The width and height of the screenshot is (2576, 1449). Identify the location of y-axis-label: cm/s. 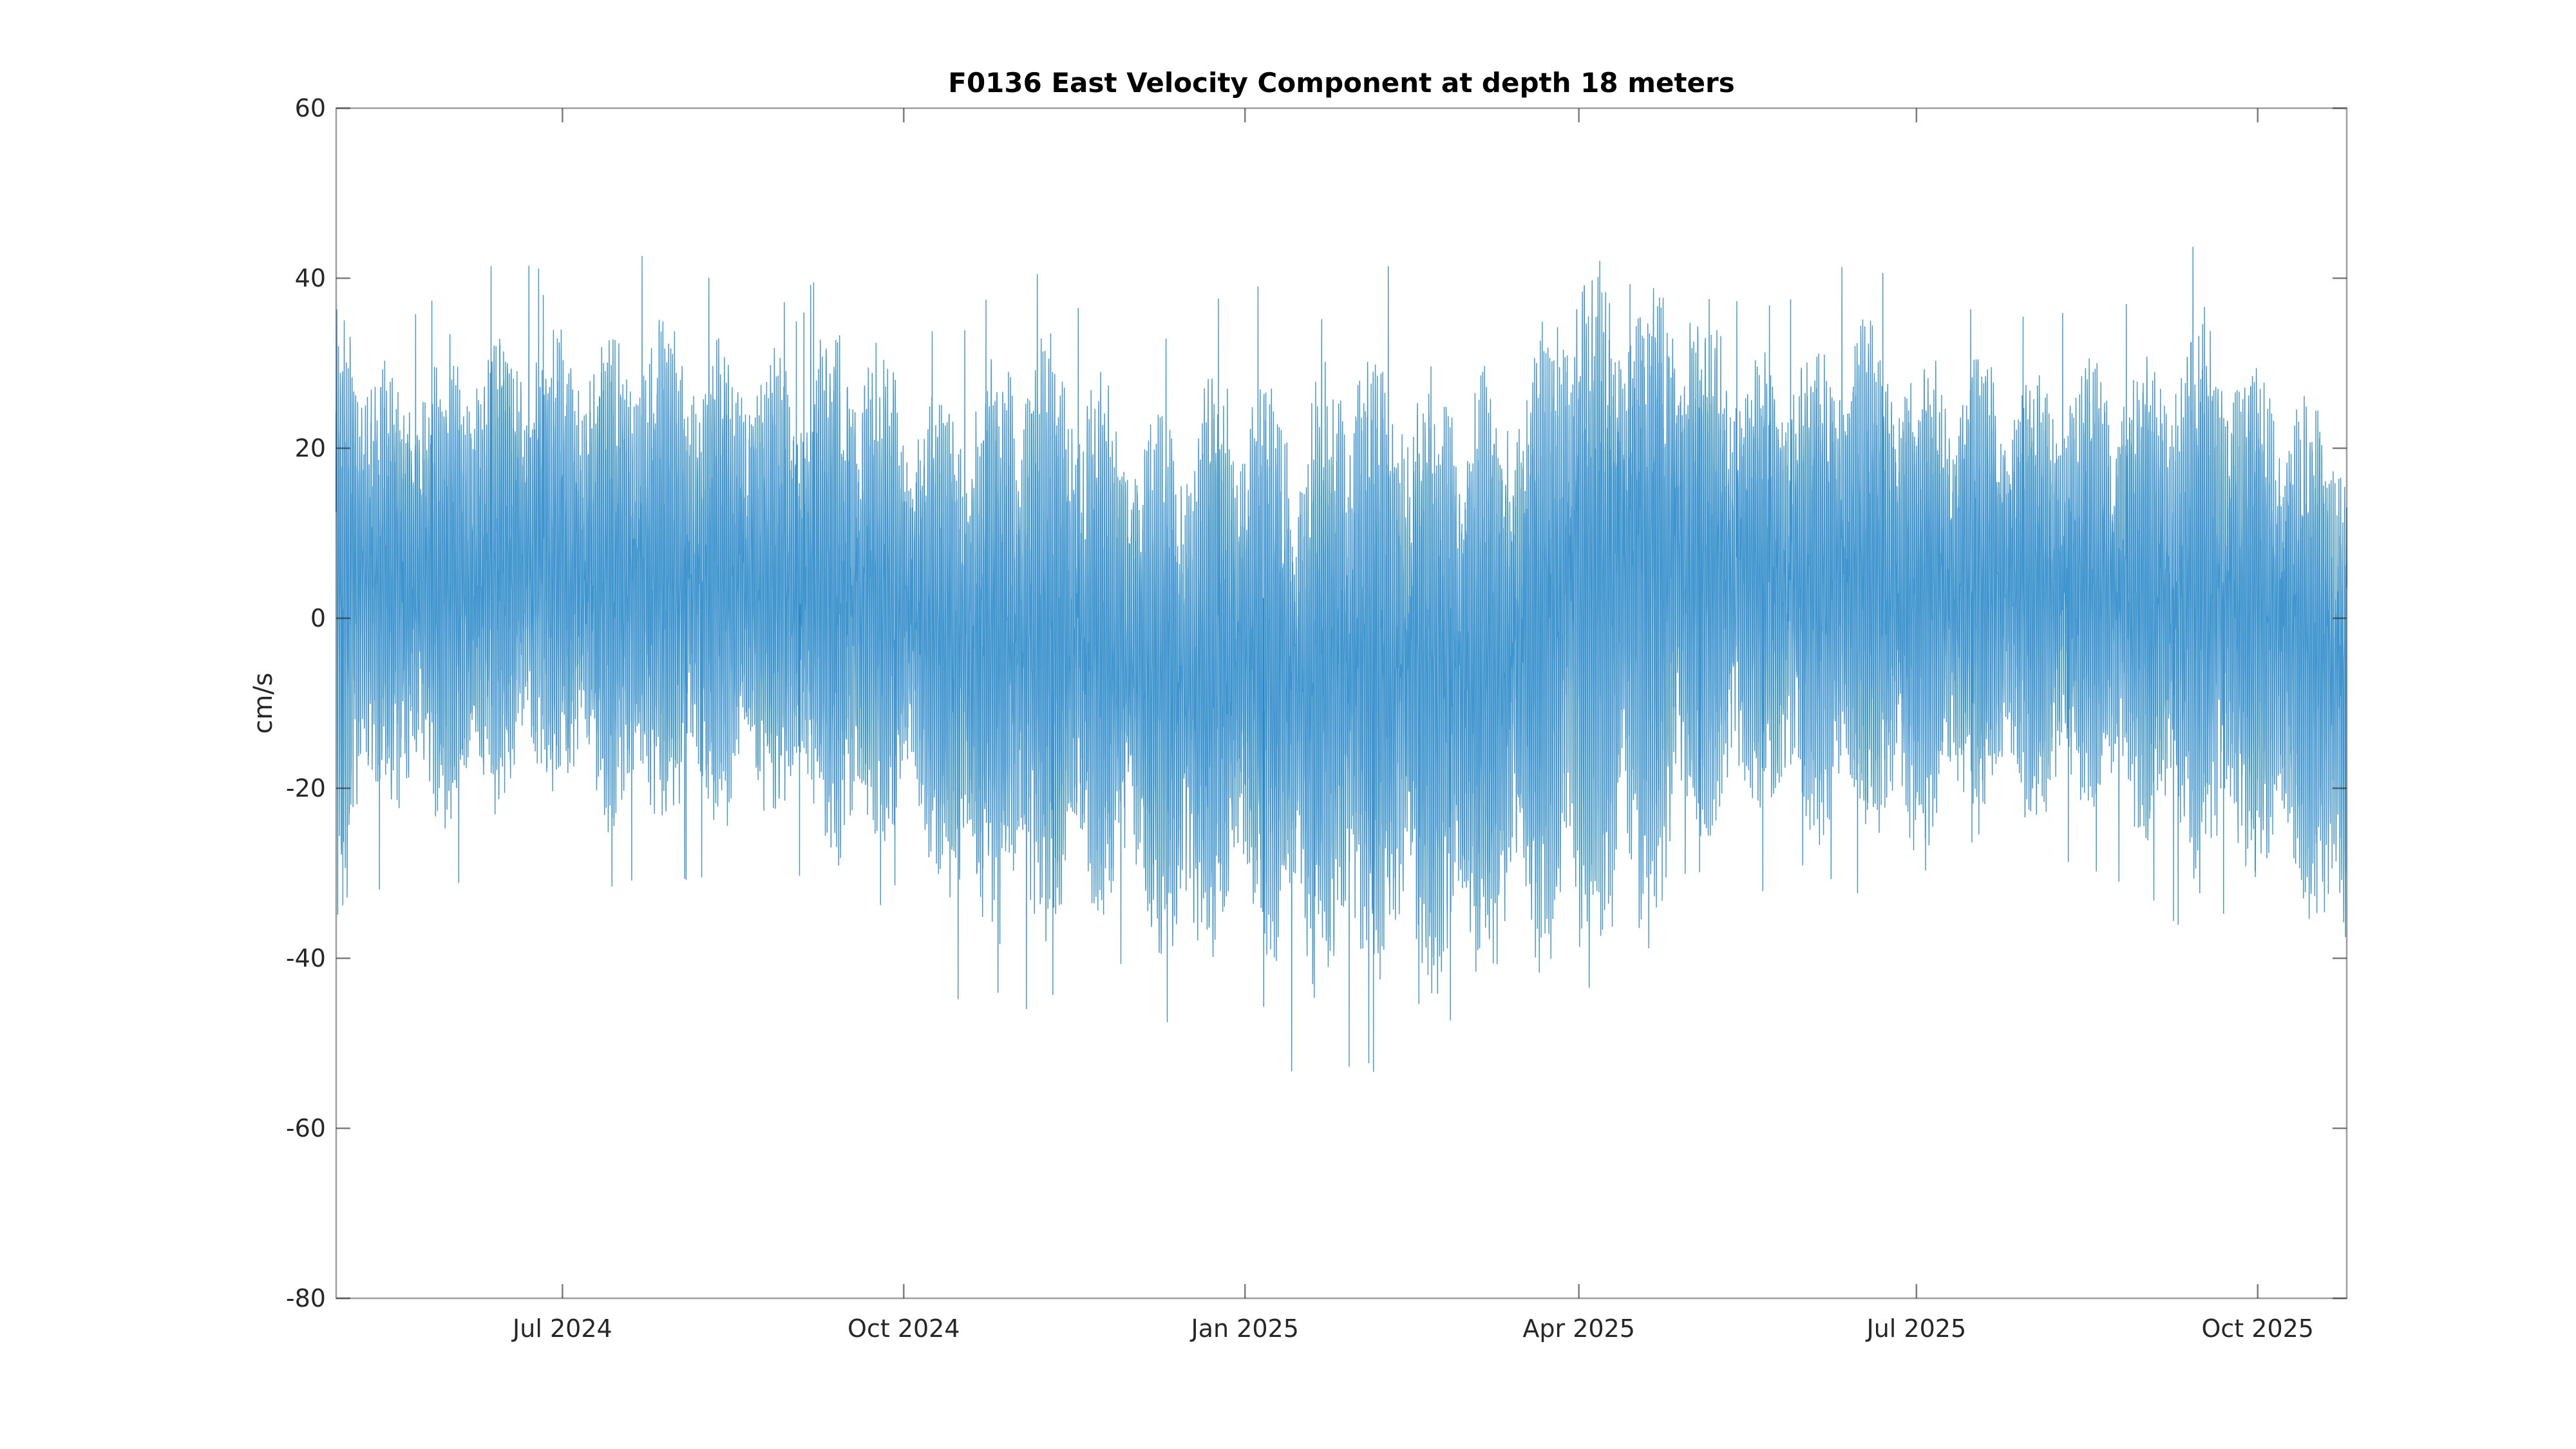
(263, 703).